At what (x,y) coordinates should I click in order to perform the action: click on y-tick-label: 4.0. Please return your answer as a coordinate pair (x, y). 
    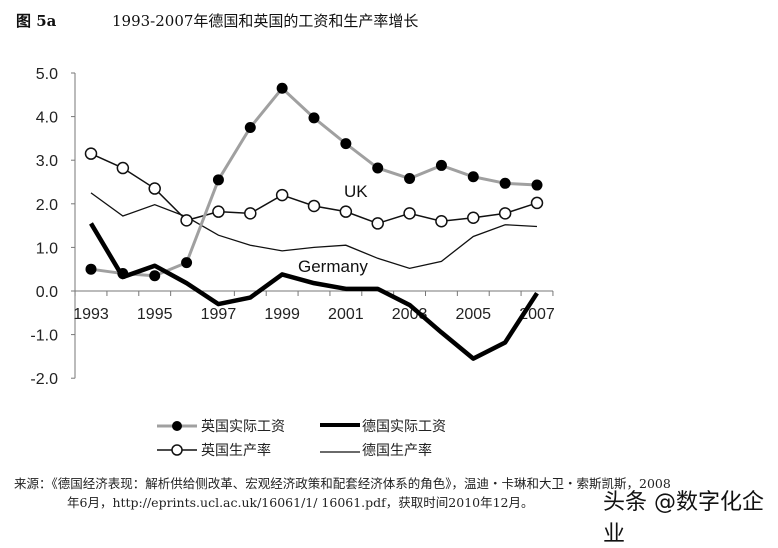
    Looking at the image, I should click on (47, 118).